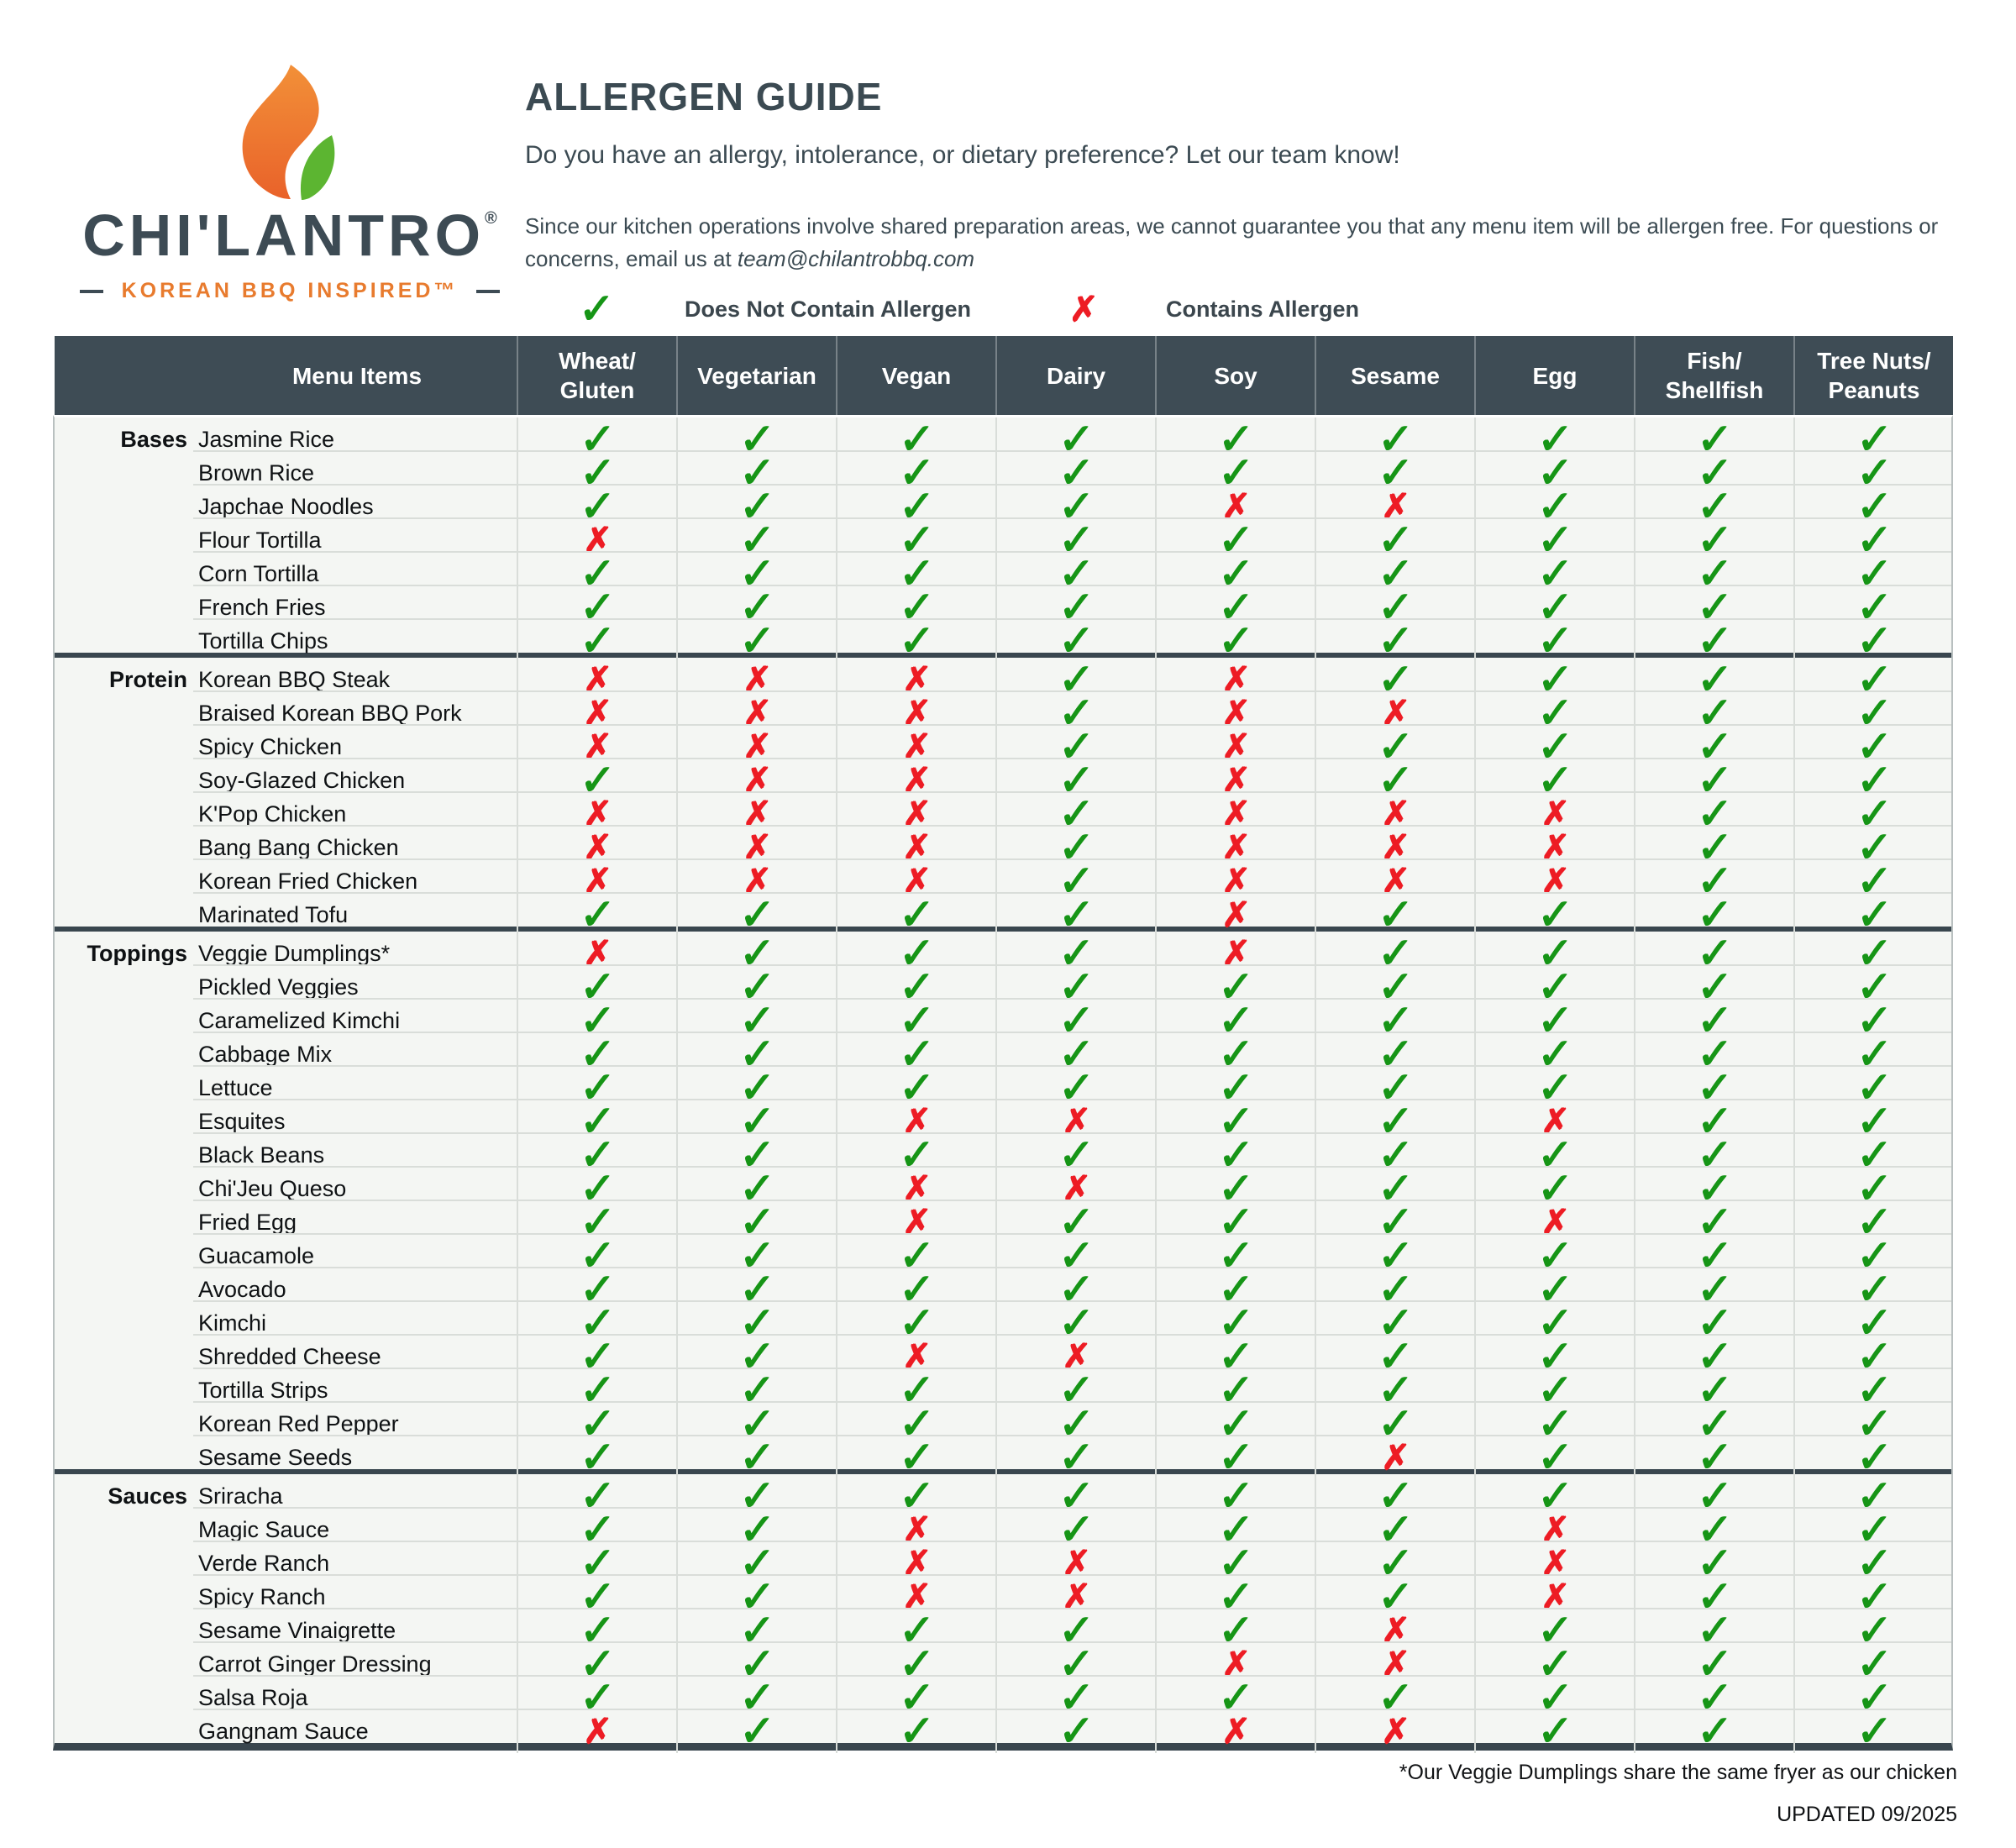 The height and width of the screenshot is (1848, 2016). What do you see at coordinates (240, 1496) in the screenshot?
I see `item-name: Sriracha` at bounding box center [240, 1496].